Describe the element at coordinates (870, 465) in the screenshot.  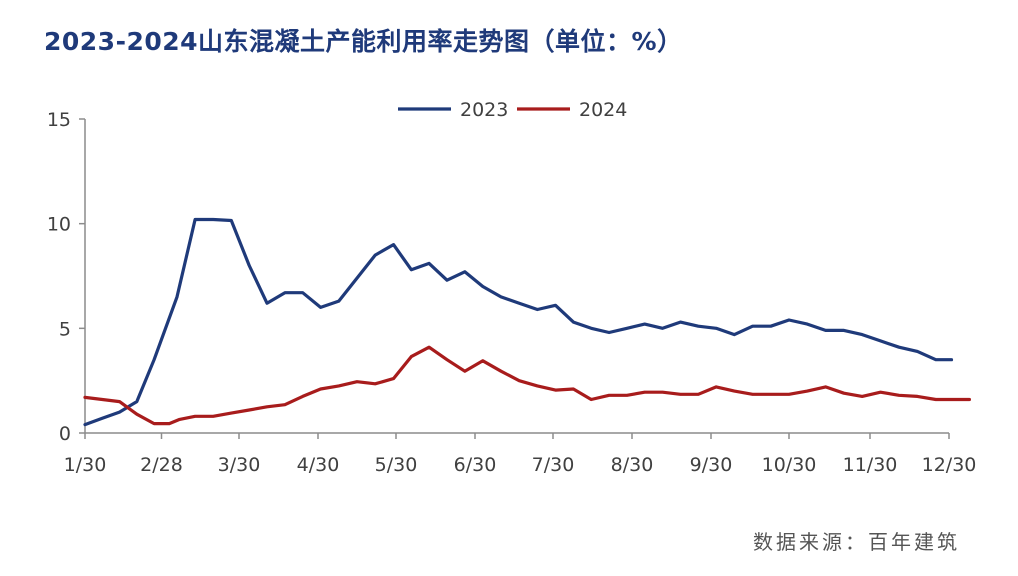
I see `x-tick-label: 11/30` at that location.